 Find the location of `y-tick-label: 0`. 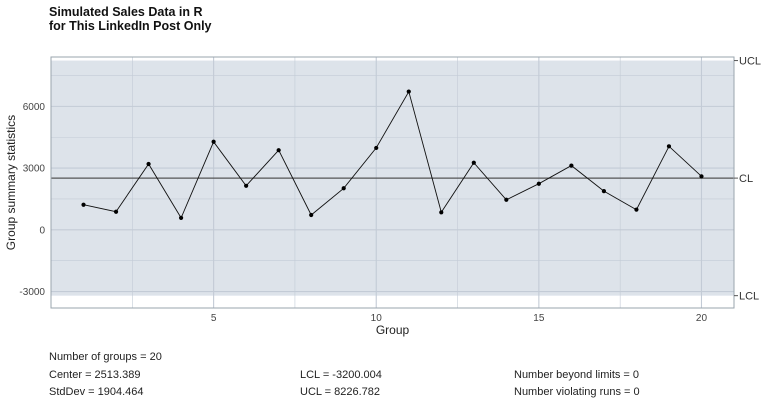

y-tick-label: 0 is located at coordinates (42, 230).